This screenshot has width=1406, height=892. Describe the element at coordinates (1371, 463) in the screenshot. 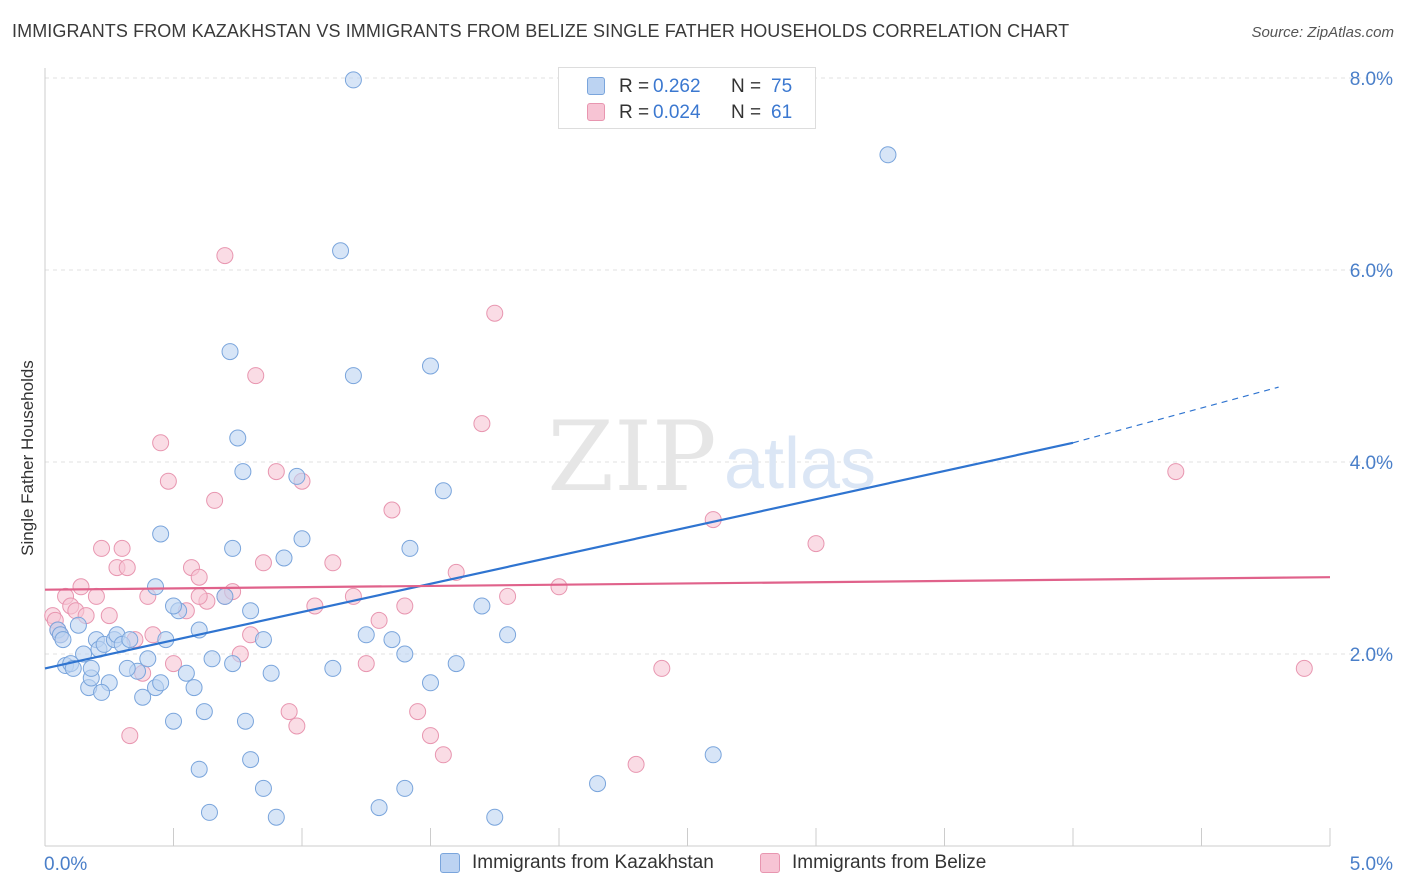

I see `y-tick-label: 4.0%` at that location.